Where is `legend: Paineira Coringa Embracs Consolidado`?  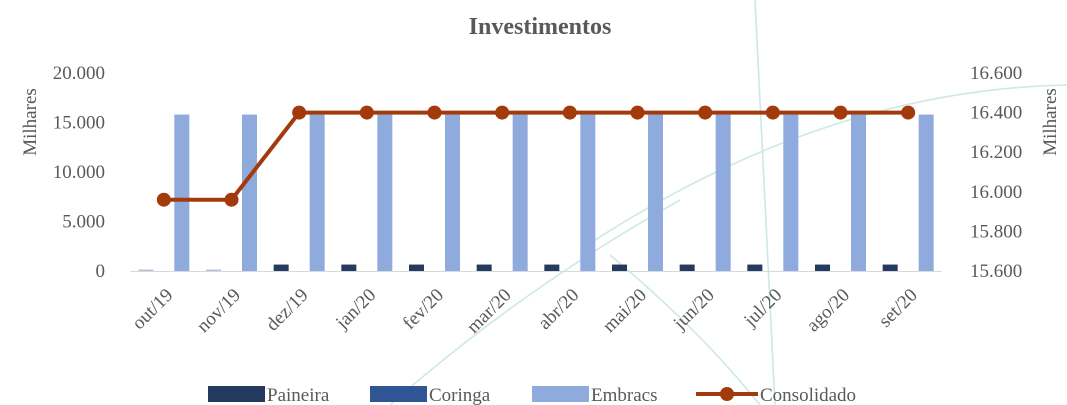 legend: Paineira Coringa Embracs Consolidado is located at coordinates (532, 395).